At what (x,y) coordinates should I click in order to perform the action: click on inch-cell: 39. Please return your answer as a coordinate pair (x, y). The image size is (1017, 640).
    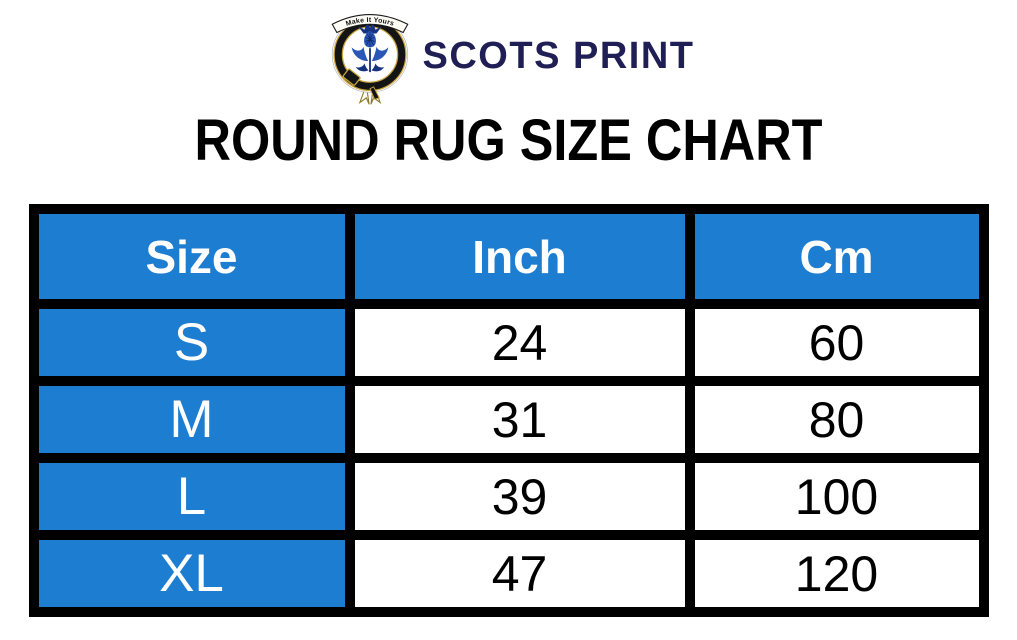
    Looking at the image, I should click on (519, 496).